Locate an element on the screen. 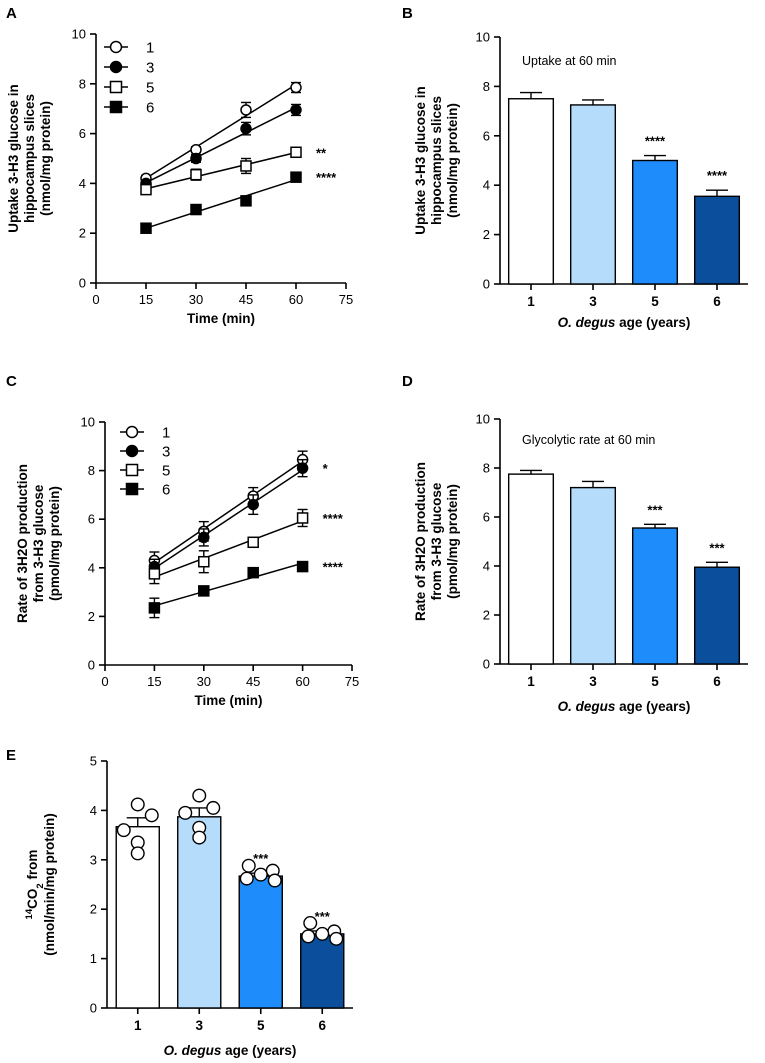  chart-annotation: Uptake at 60 min is located at coordinates (569, 61).